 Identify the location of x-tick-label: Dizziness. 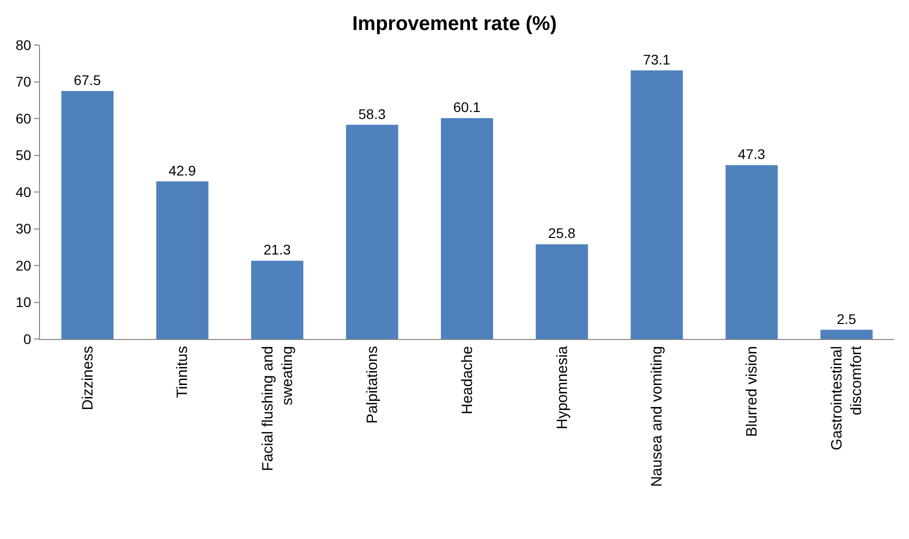
(87, 378).